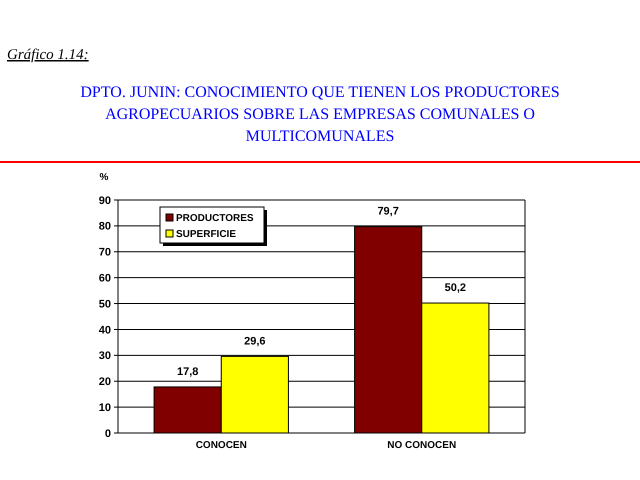  Describe the element at coordinates (215, 218) in the screenshot. I see `legend-label: PRODUCTORES` at that location.